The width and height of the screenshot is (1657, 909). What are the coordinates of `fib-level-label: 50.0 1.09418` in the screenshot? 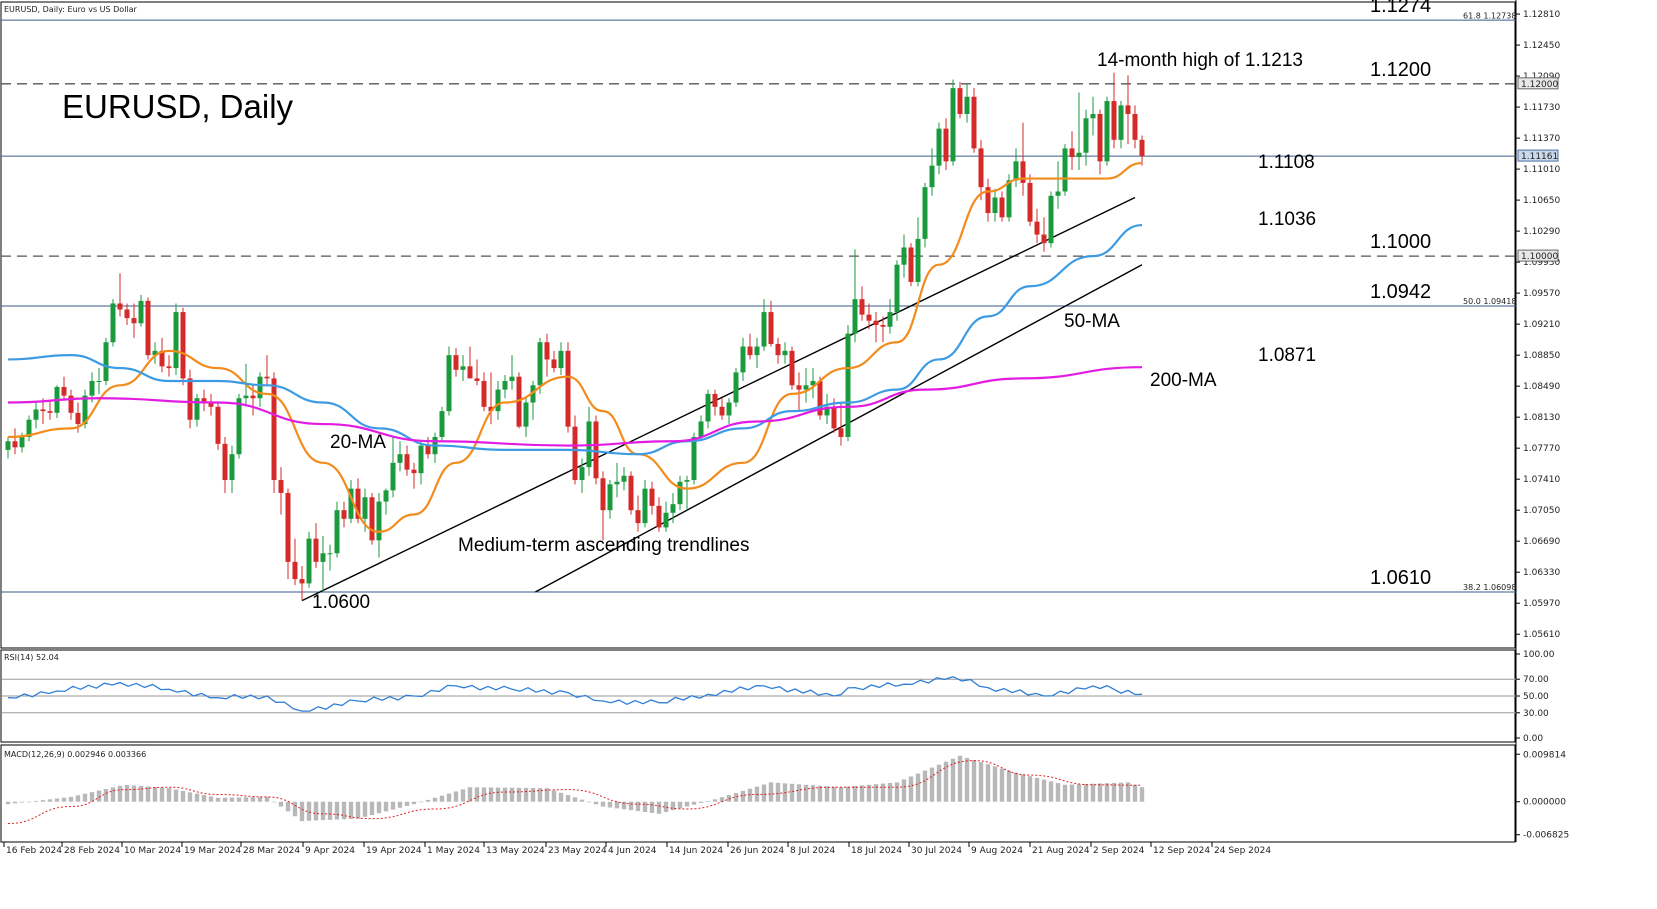 It's located at (1489, 301).